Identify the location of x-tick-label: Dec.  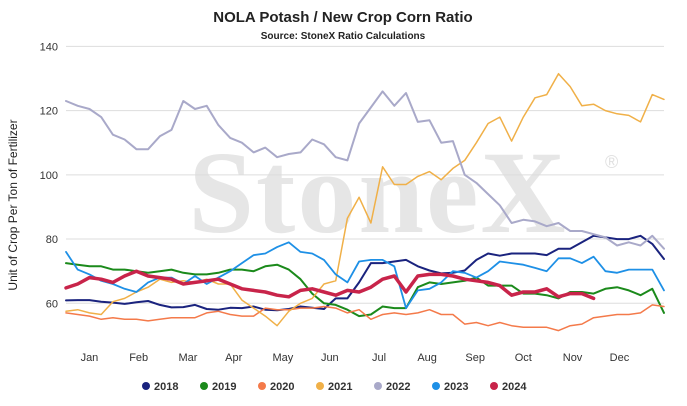
(620, 358).